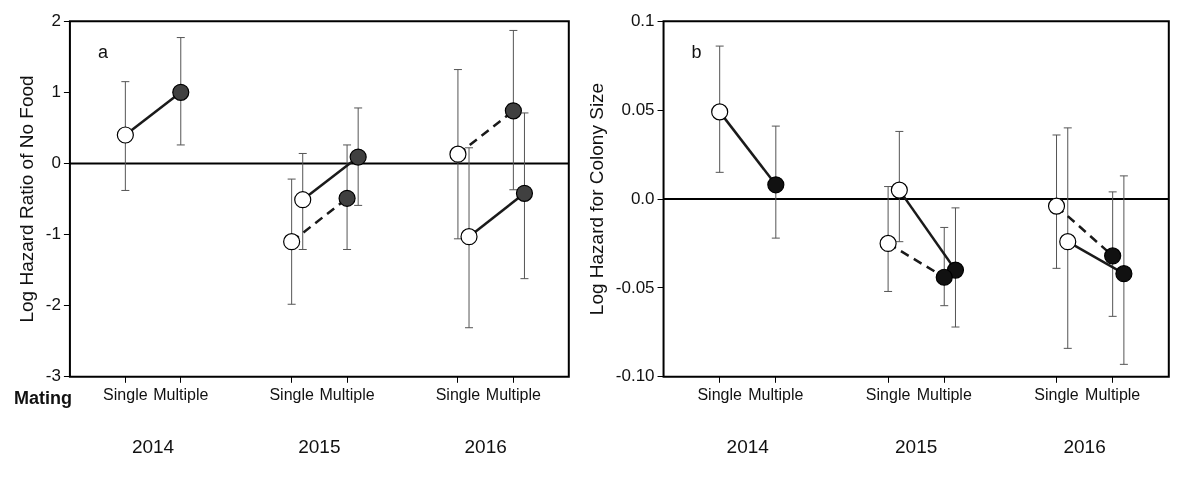 Image resolution: width=1186 pixels, height=482 pixels. I want to click on y-tick-label: -1, so click(53, 234).